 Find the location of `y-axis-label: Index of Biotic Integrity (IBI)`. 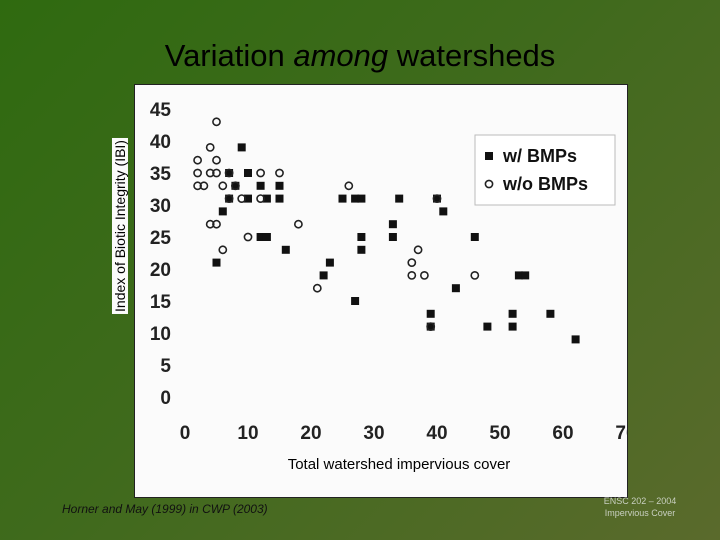

y-axis-label: Index of Biotic Integrity (IBI) is located at coordinates (120, 226).